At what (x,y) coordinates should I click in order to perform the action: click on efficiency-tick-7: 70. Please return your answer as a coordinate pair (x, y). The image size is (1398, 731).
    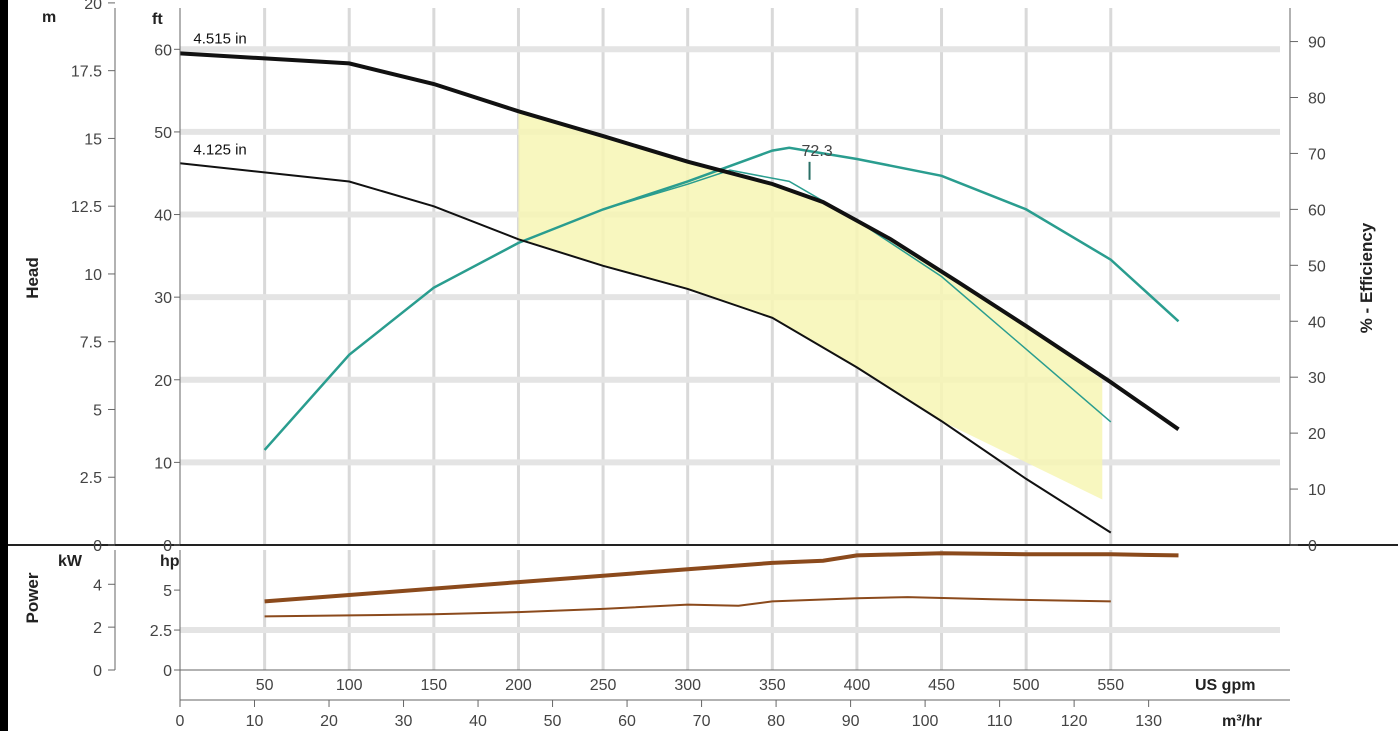
    Looking at the image, I should click on (1317, 154).